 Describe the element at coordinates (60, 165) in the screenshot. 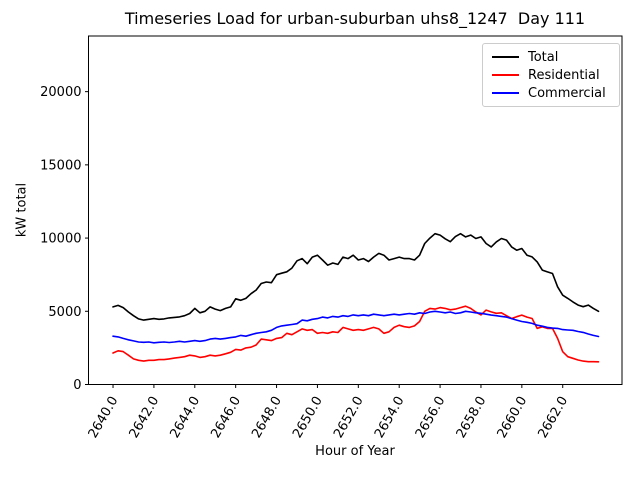

I see `y-tick-label: 15000` at that location.